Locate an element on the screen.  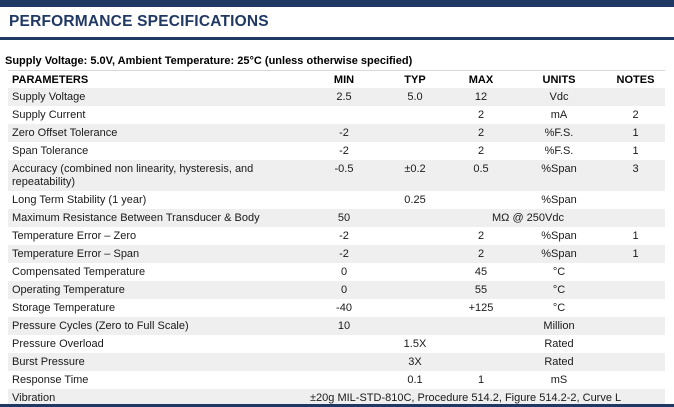
max-cell: 0.5 is located at coordinates (481, 168).